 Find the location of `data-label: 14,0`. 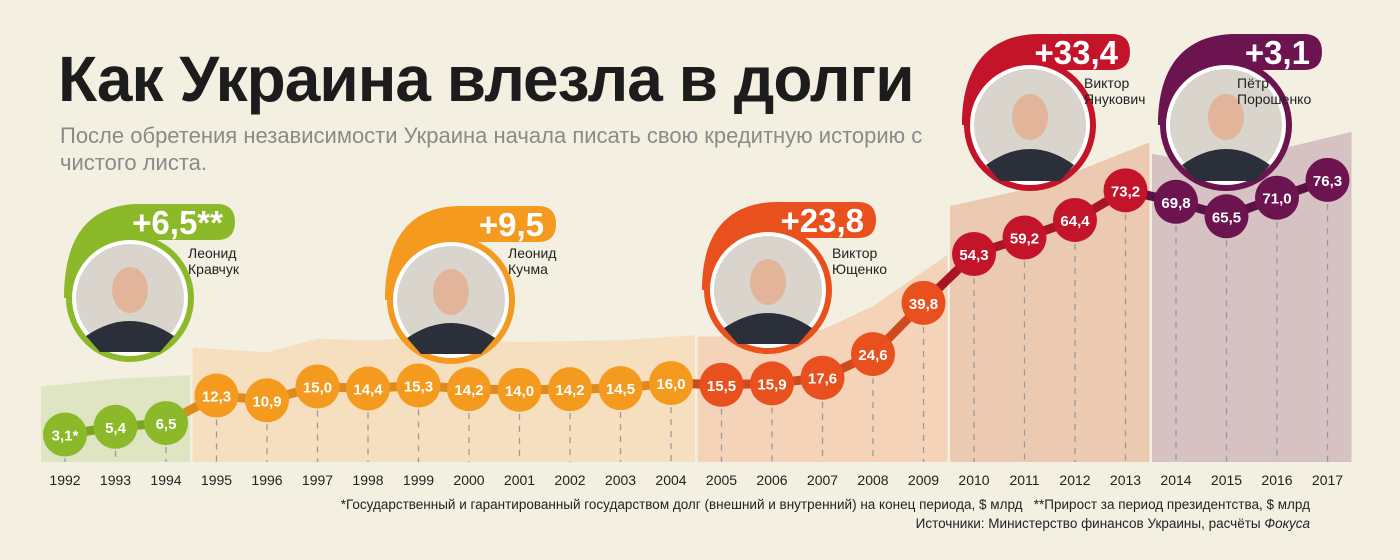

data-label: 14,0 is located at coordinates (519, 391).